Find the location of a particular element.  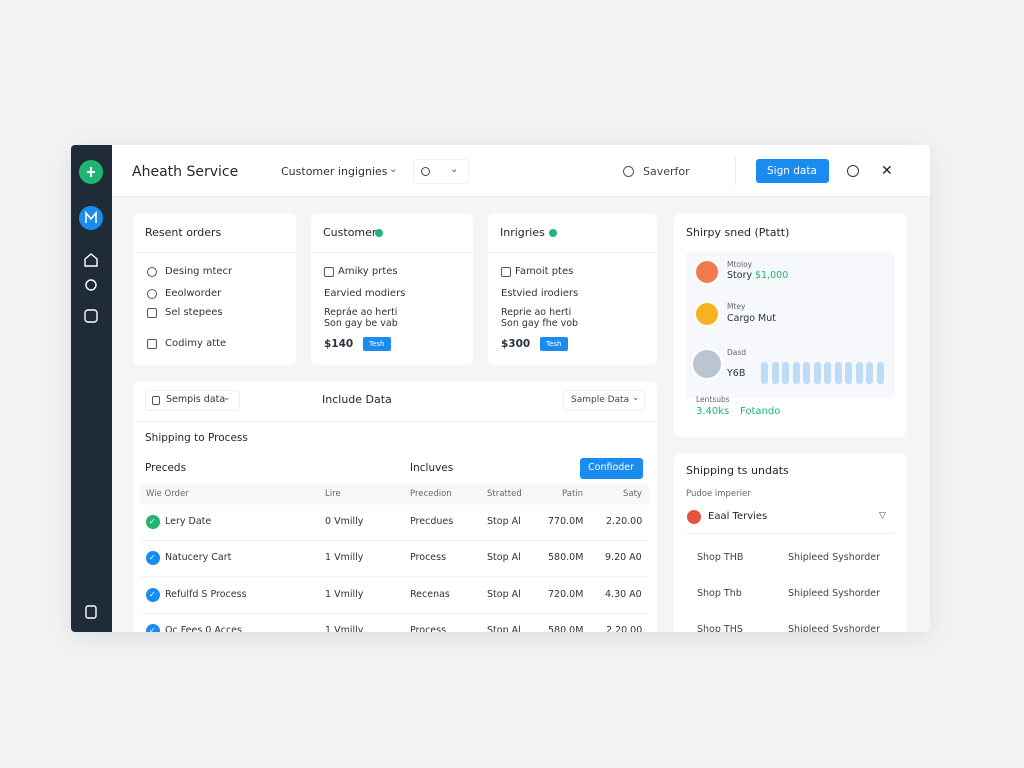

card-note: Repráe ao herti is located at coordinates (361, 312).